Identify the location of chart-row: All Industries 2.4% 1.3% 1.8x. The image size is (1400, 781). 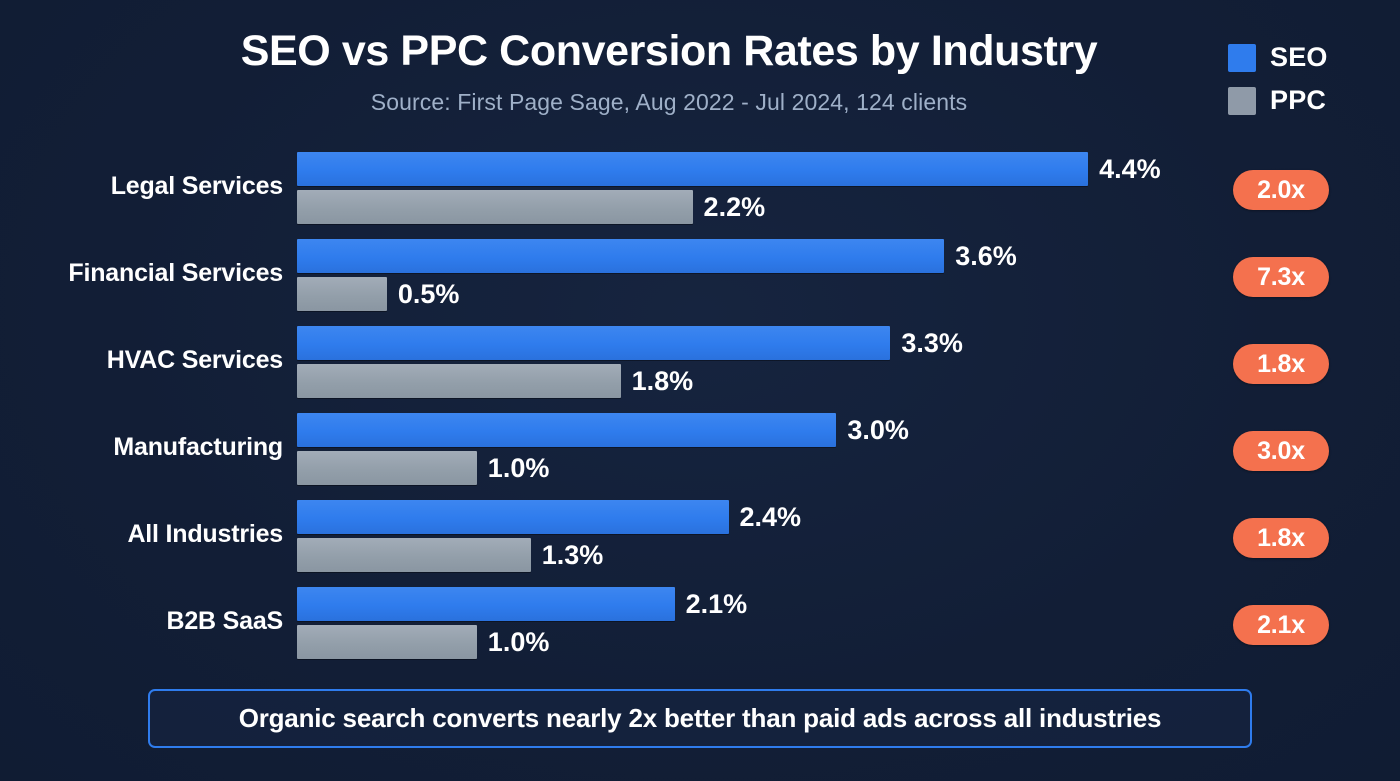
(700, 536).